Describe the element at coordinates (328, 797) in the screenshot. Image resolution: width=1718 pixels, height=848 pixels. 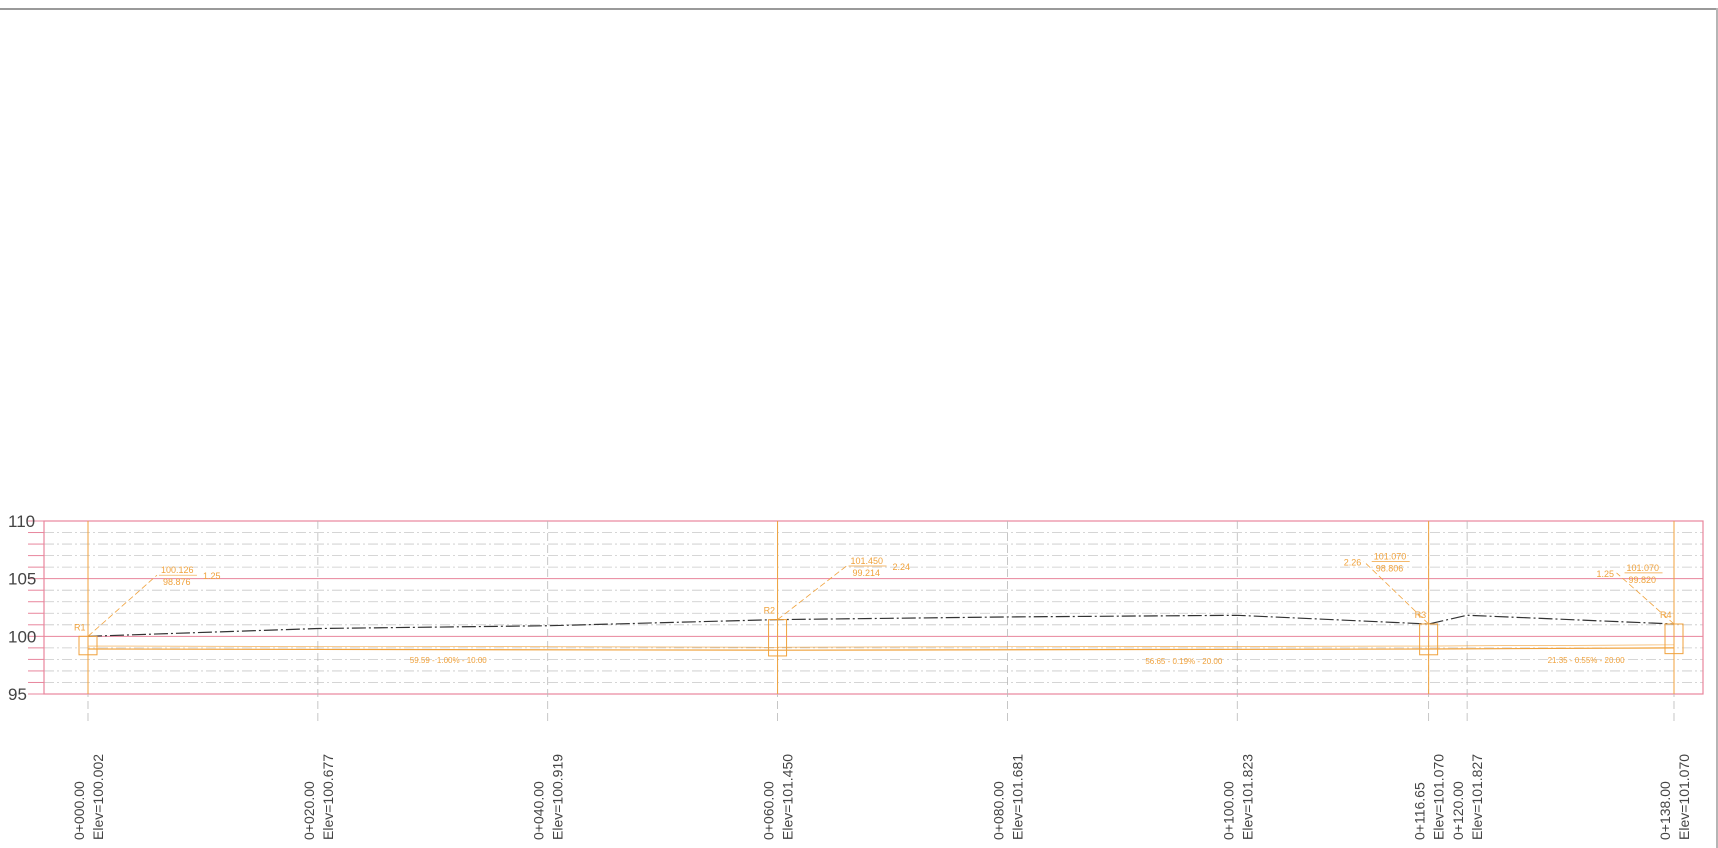
I see `station-elev-label: Elev=100.677` at that location.